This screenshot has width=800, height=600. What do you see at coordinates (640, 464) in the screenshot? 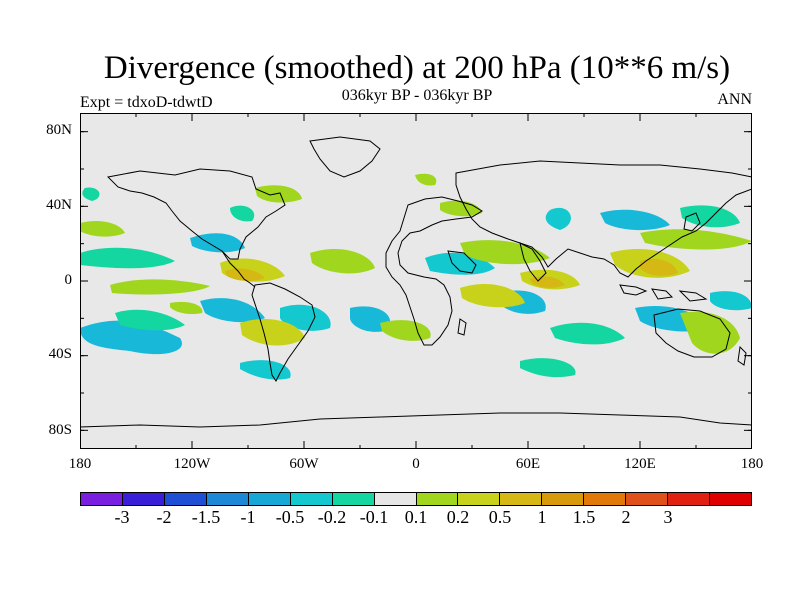
I see `x-tick-120e: 120E` at bounding box center [640, 464].